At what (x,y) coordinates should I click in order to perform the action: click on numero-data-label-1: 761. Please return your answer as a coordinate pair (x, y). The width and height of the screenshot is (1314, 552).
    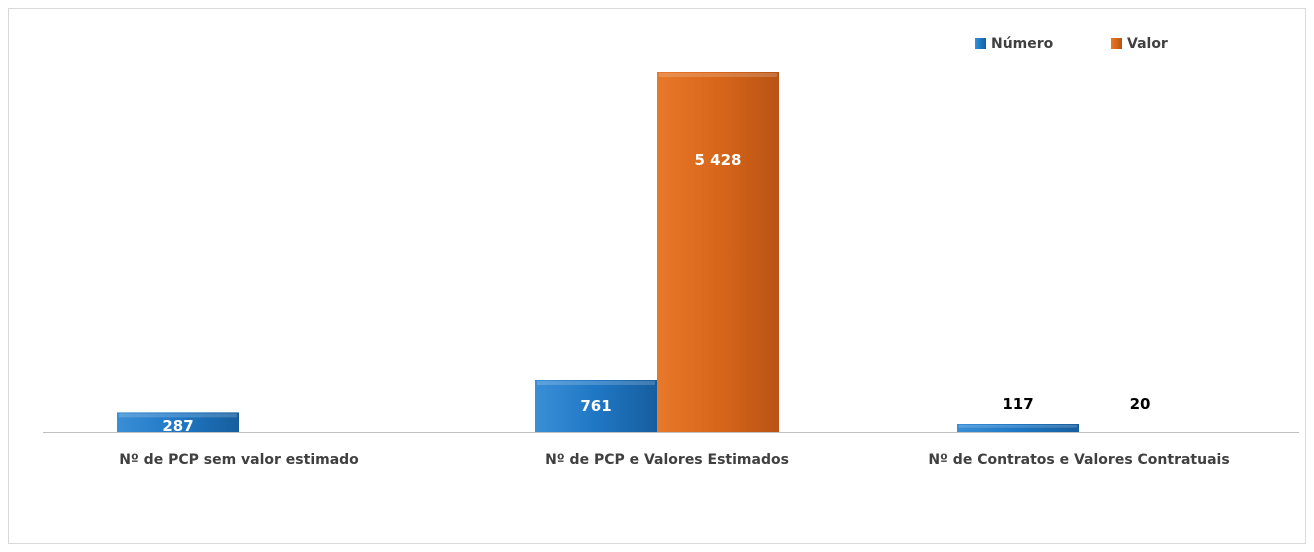
    Looking at the image, I should click on (595, 406).